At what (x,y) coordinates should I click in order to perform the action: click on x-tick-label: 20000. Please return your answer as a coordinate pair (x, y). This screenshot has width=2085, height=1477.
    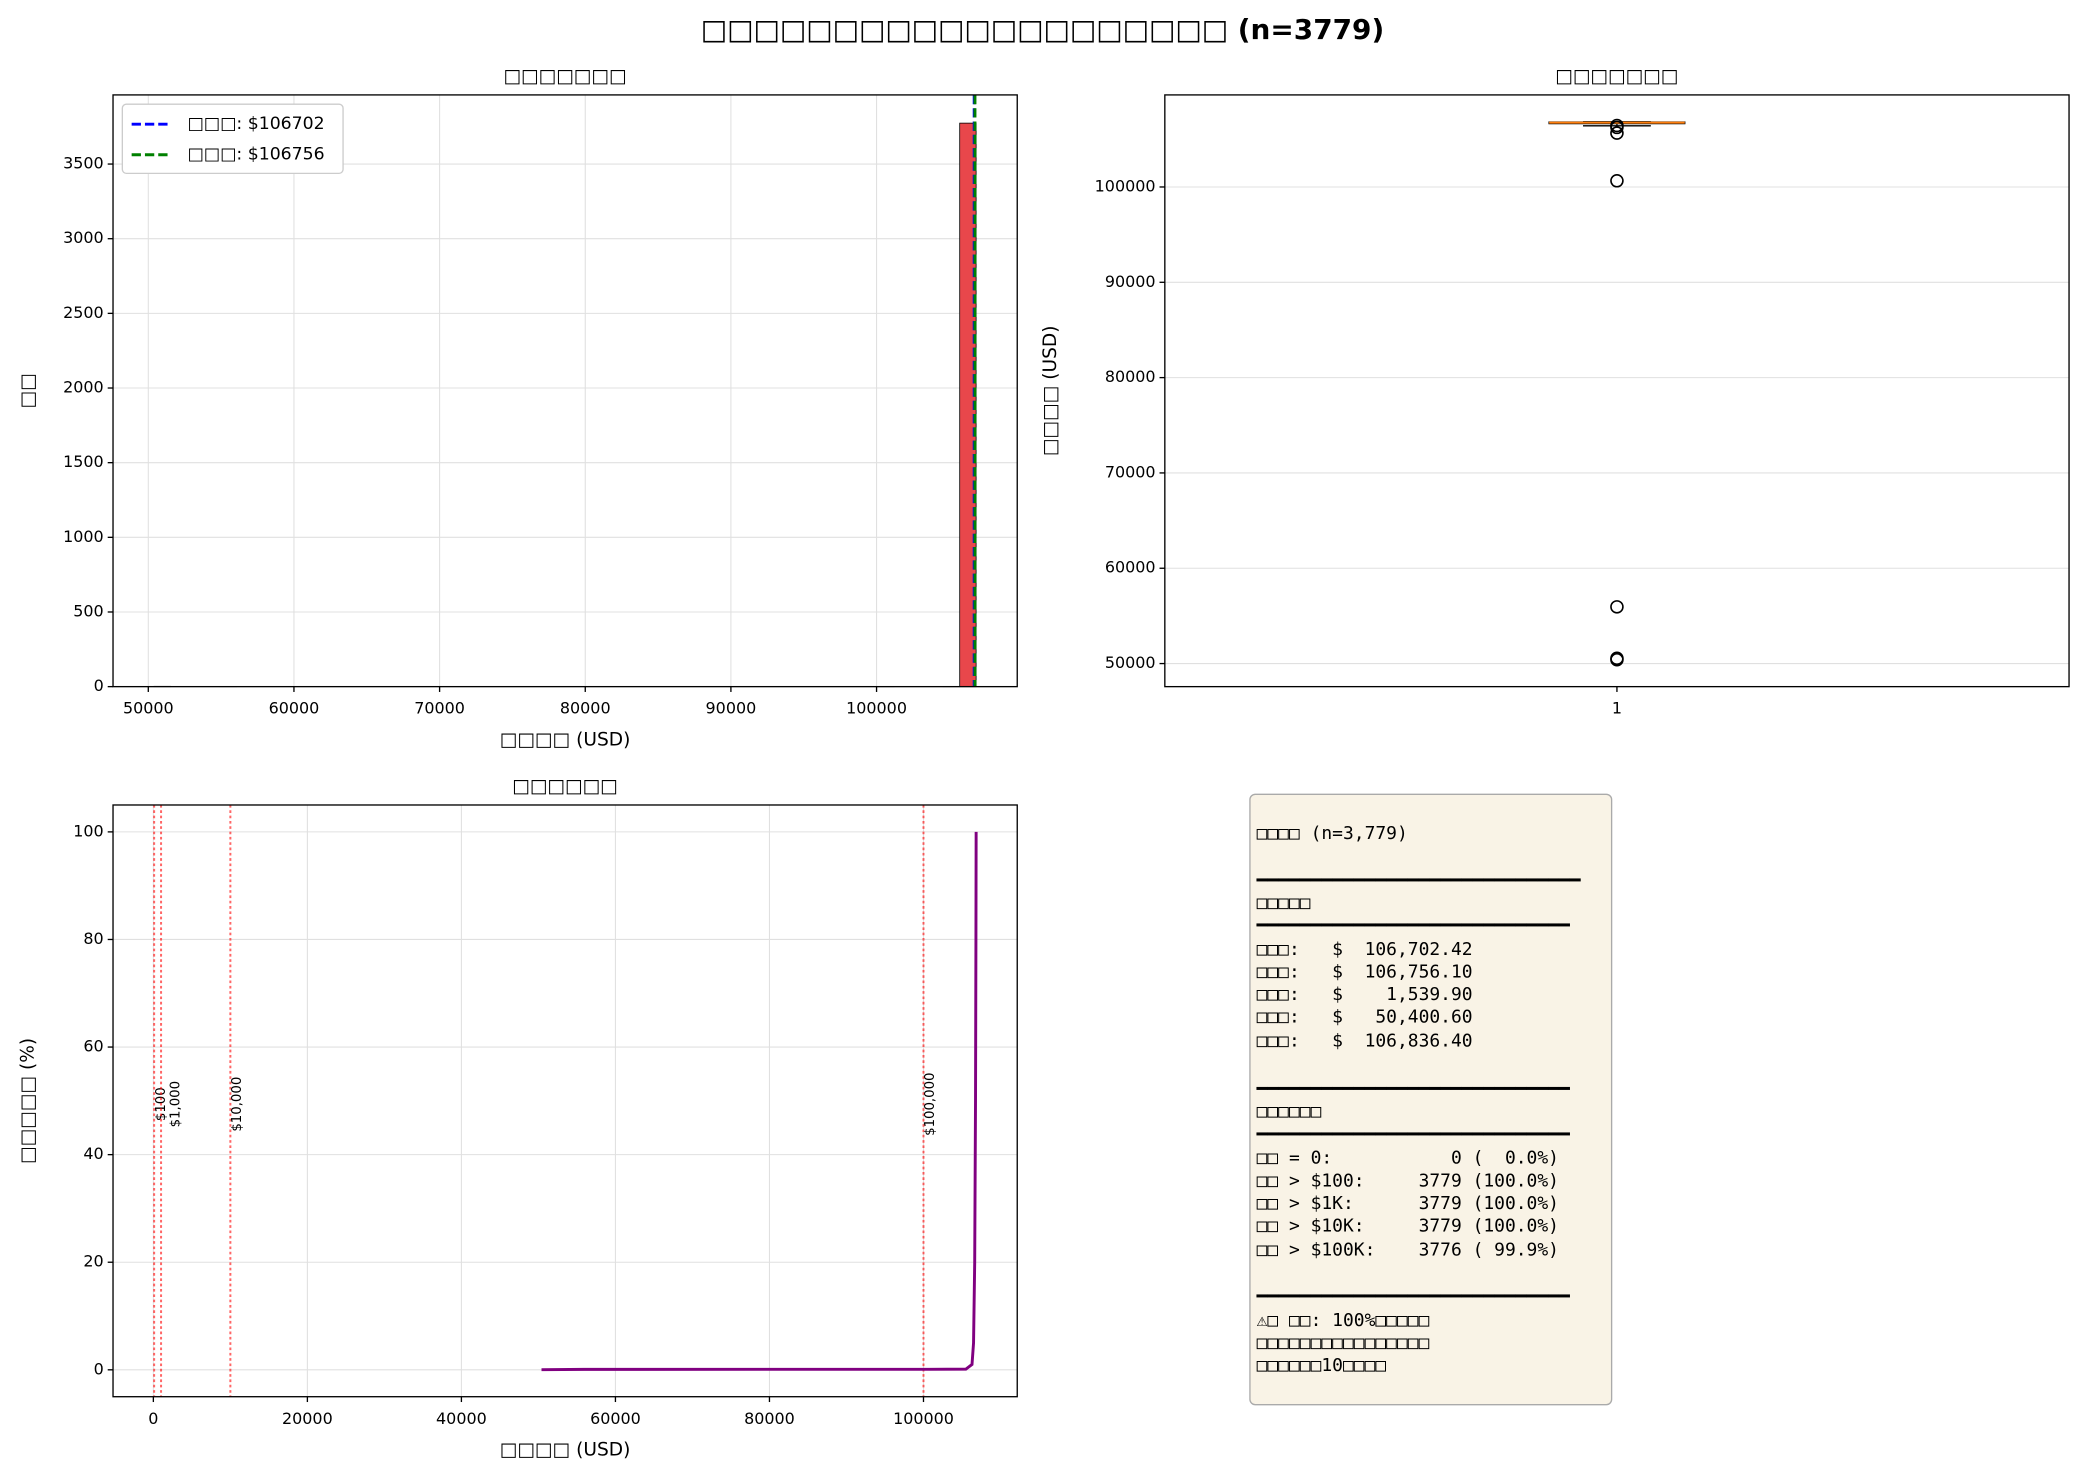
    Looking at the image, I should click on (307, 1418).